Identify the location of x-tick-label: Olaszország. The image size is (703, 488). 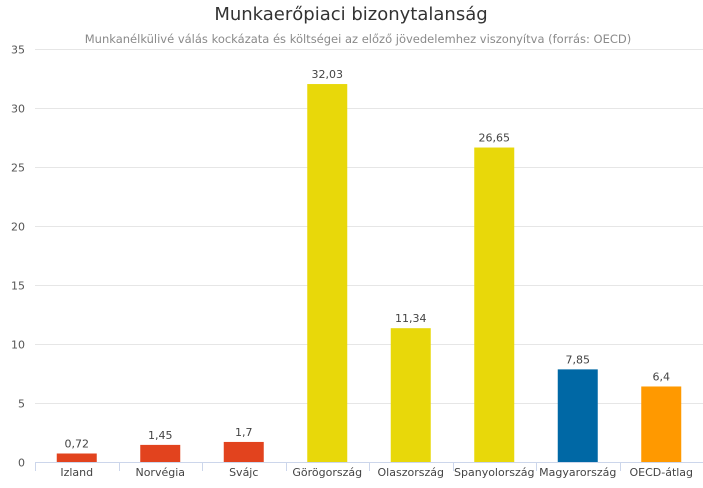
(411, 472).